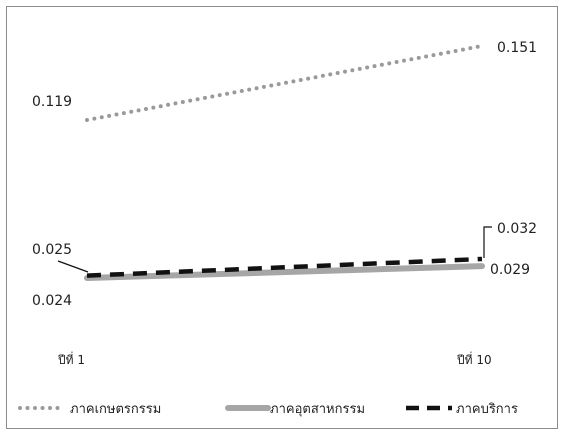 This screenshot has width=566, height=435. What do you see at coordinates (487, 409) in the screenshot?
I see `legend-label-2: ภาคบริการ` at bounding box center [487, 409].